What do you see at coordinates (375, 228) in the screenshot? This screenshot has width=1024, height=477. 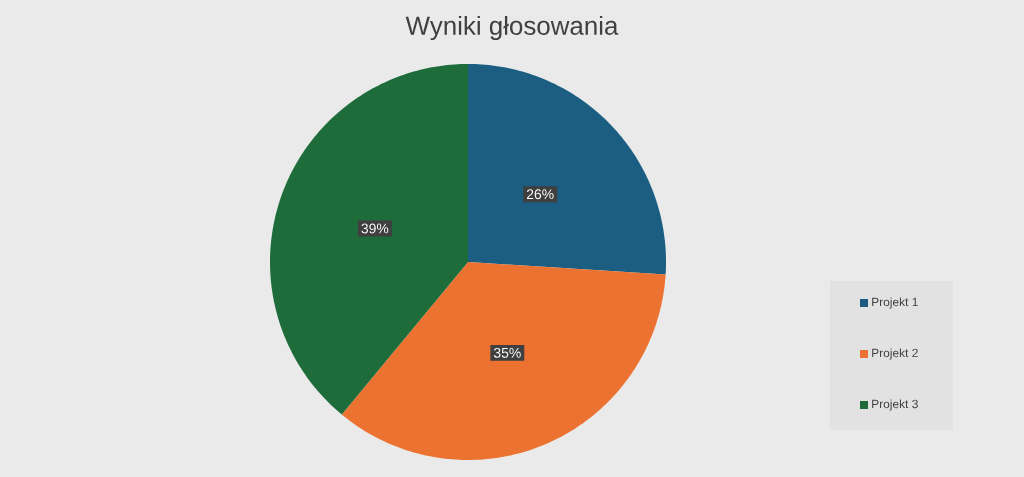 I see `data-label: 39%` at bounding box center [375, 228].